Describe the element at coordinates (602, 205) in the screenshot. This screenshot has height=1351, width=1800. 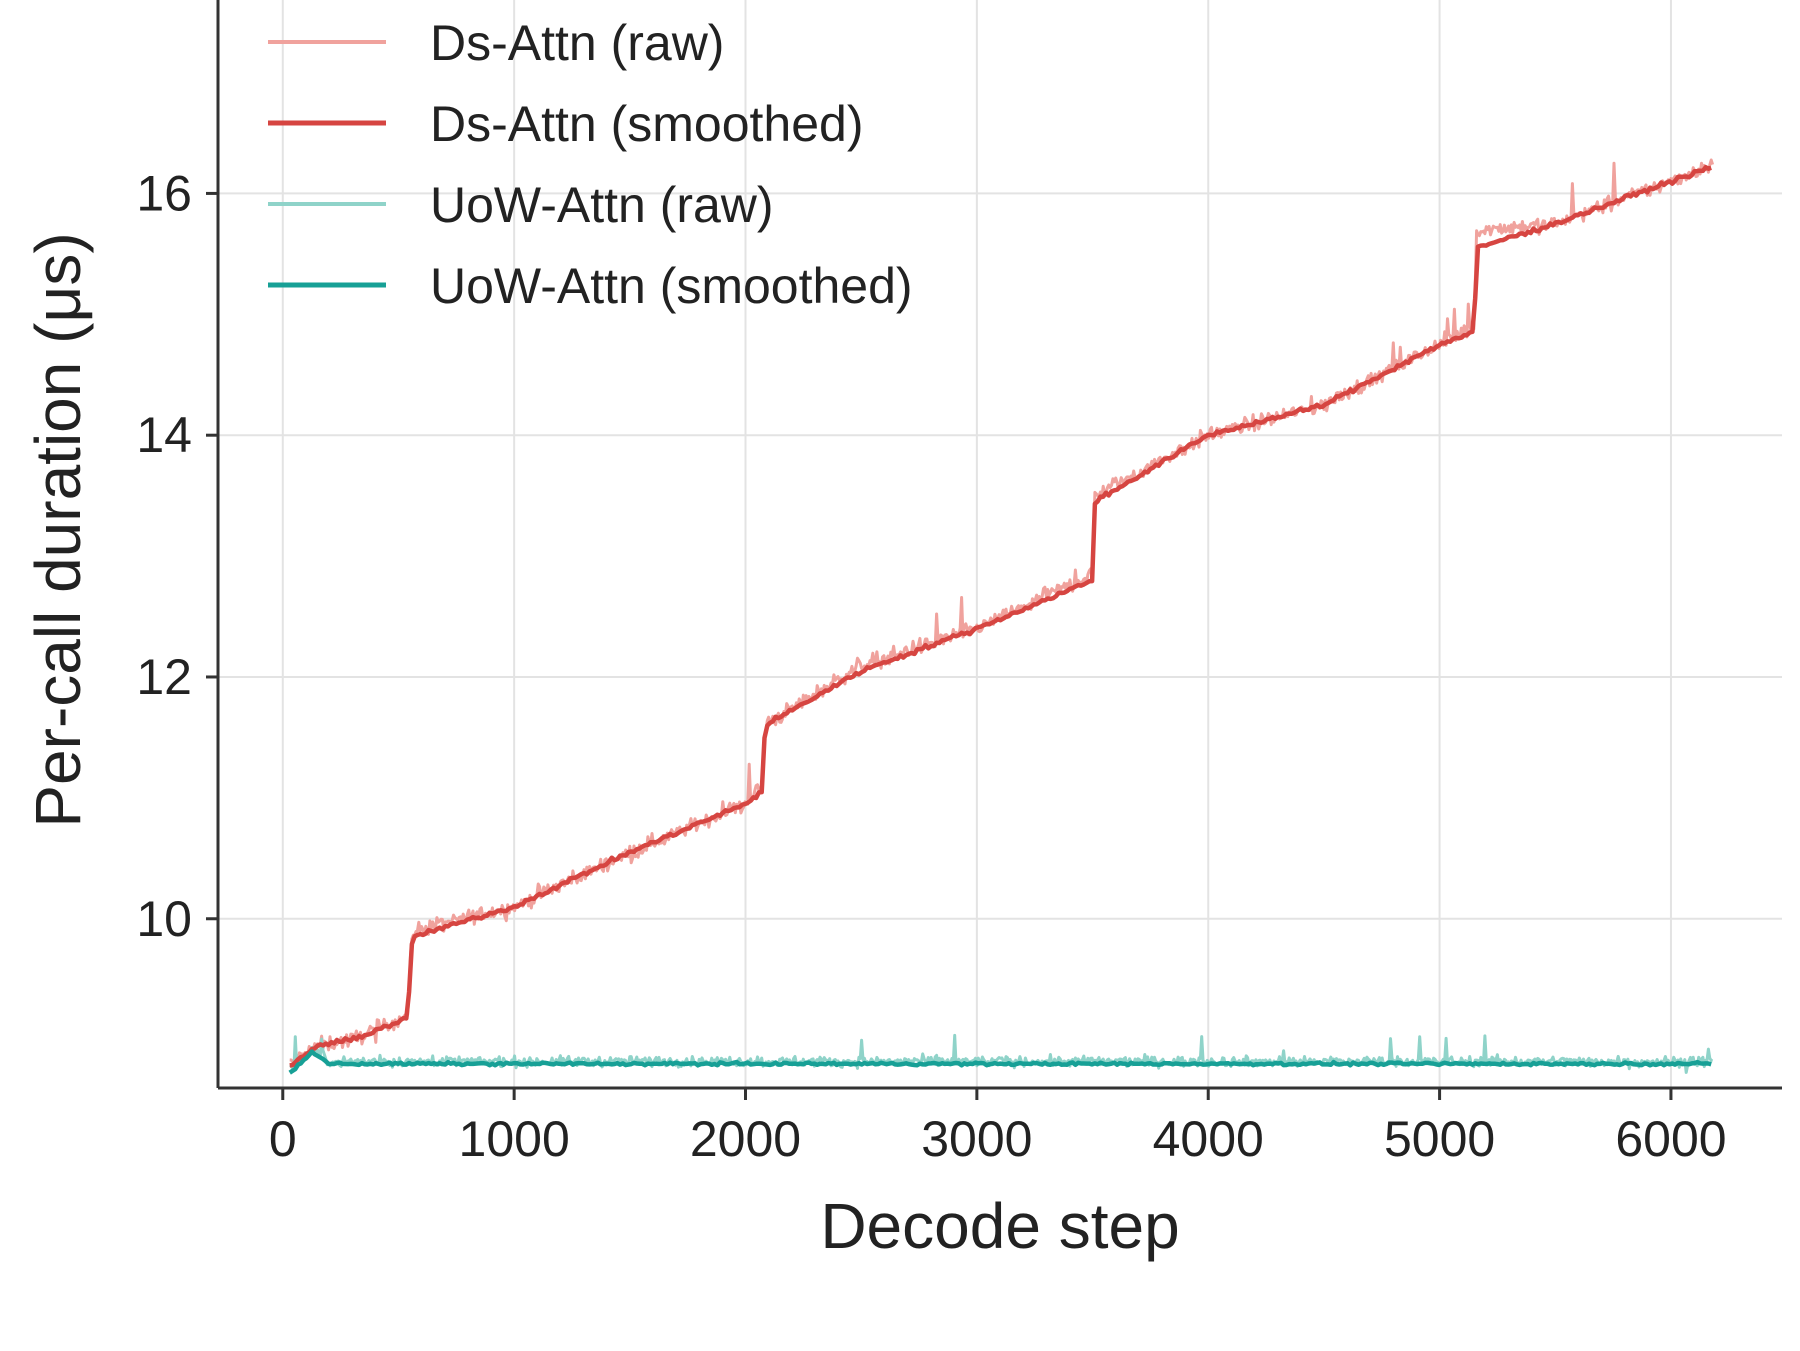
I see `legend-label: UoW-Attn (raw)` at that location.